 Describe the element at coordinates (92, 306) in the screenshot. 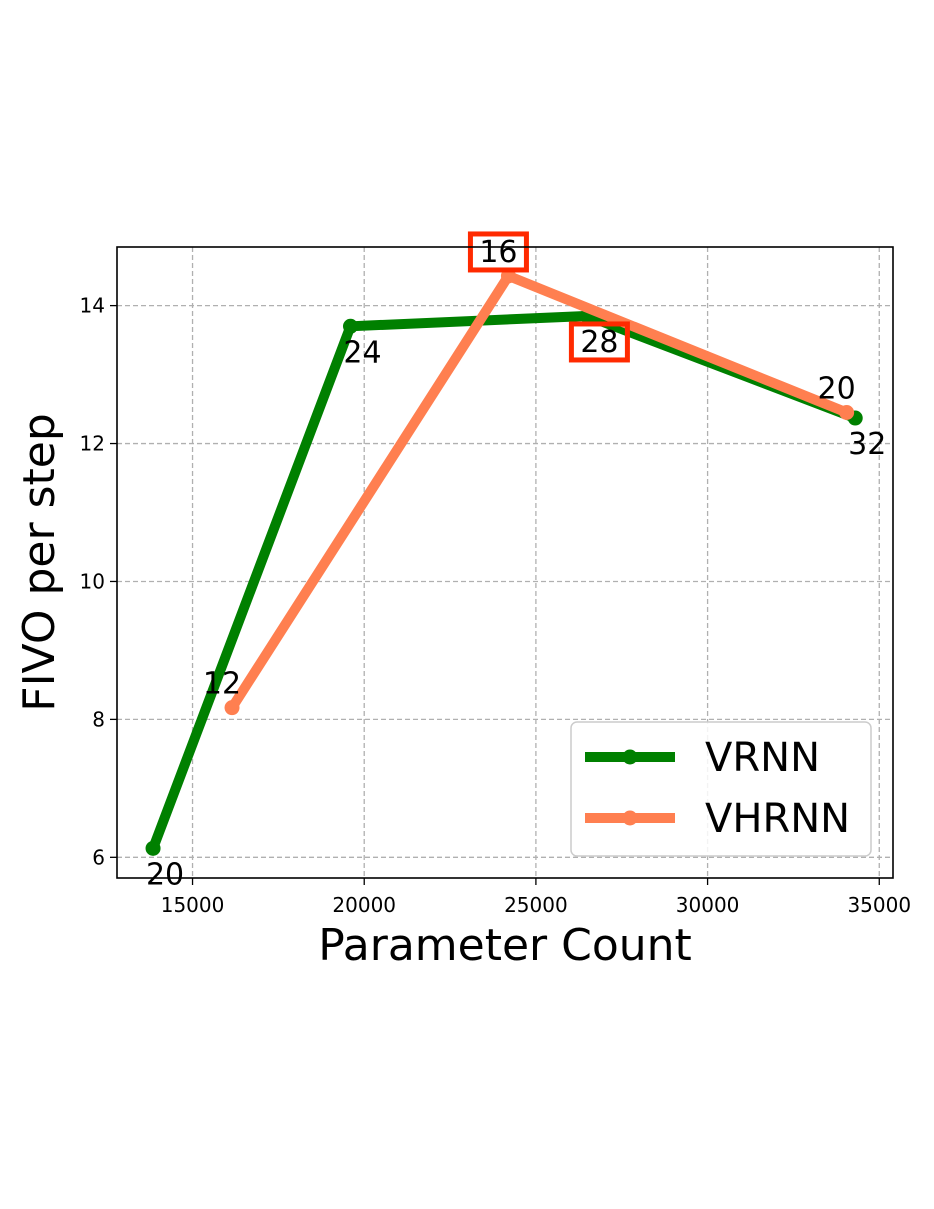

I see `y-tick-label: 14` at that location.